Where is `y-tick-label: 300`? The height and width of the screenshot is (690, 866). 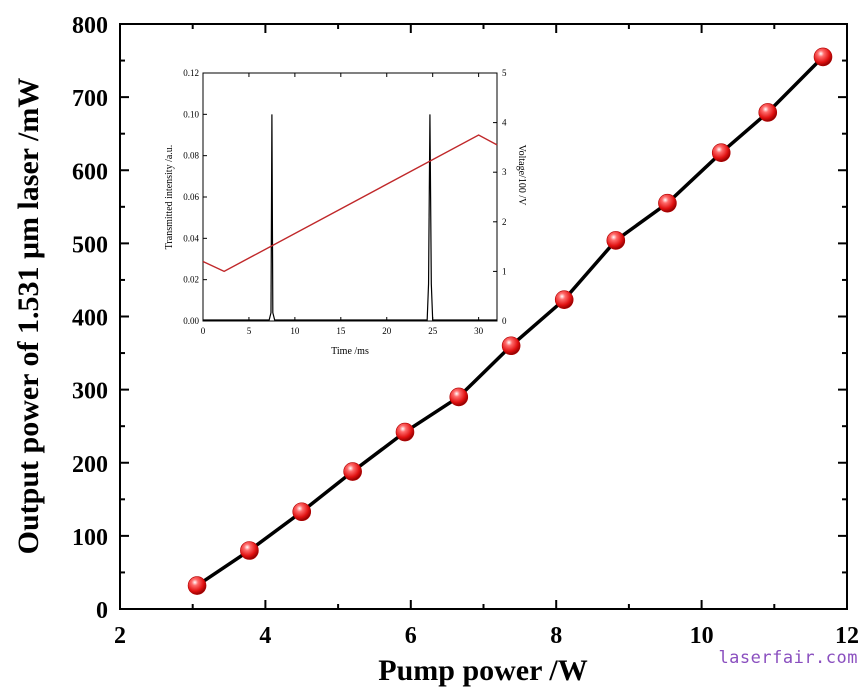 y-tick-label: 300 is located at coordinates (90, 392).